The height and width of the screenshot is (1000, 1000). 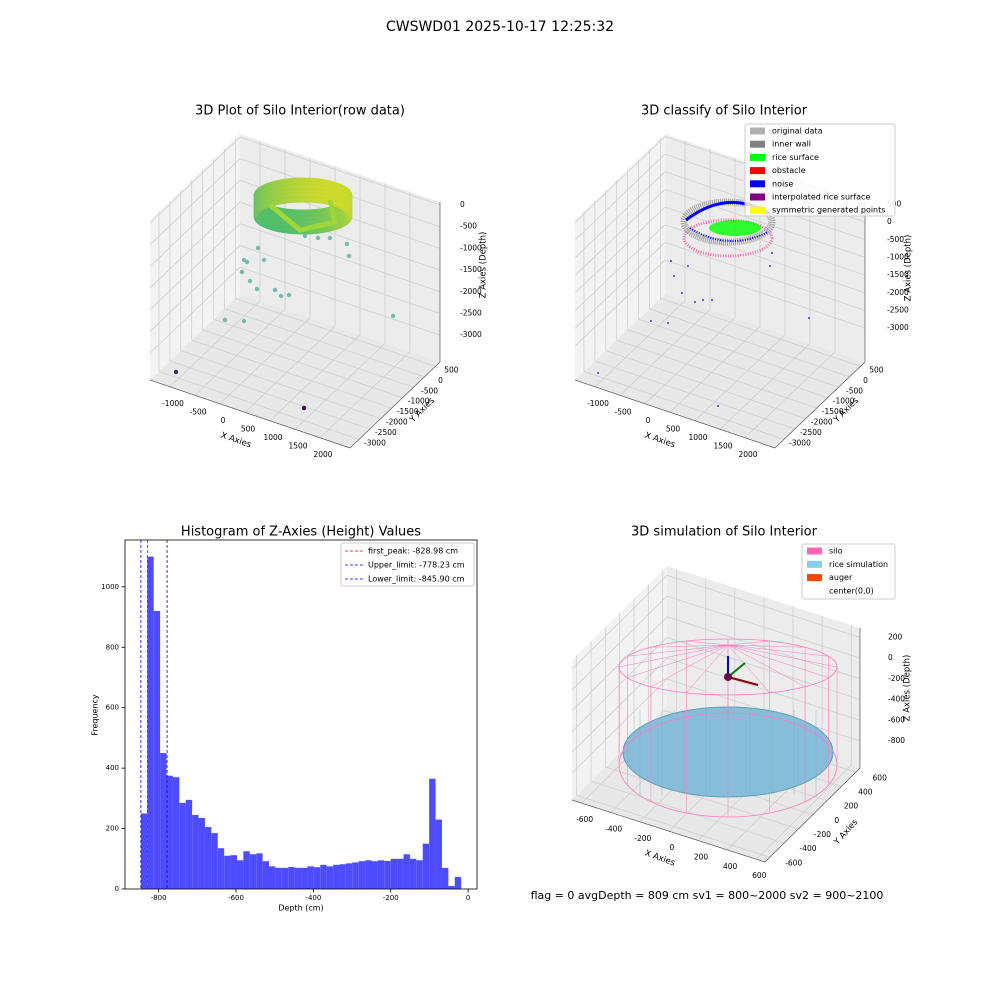 What do you see at coordinates (898, 309) in the screenshot?
I see `z-tick-label: -2500` at bounding box center [898, 309].